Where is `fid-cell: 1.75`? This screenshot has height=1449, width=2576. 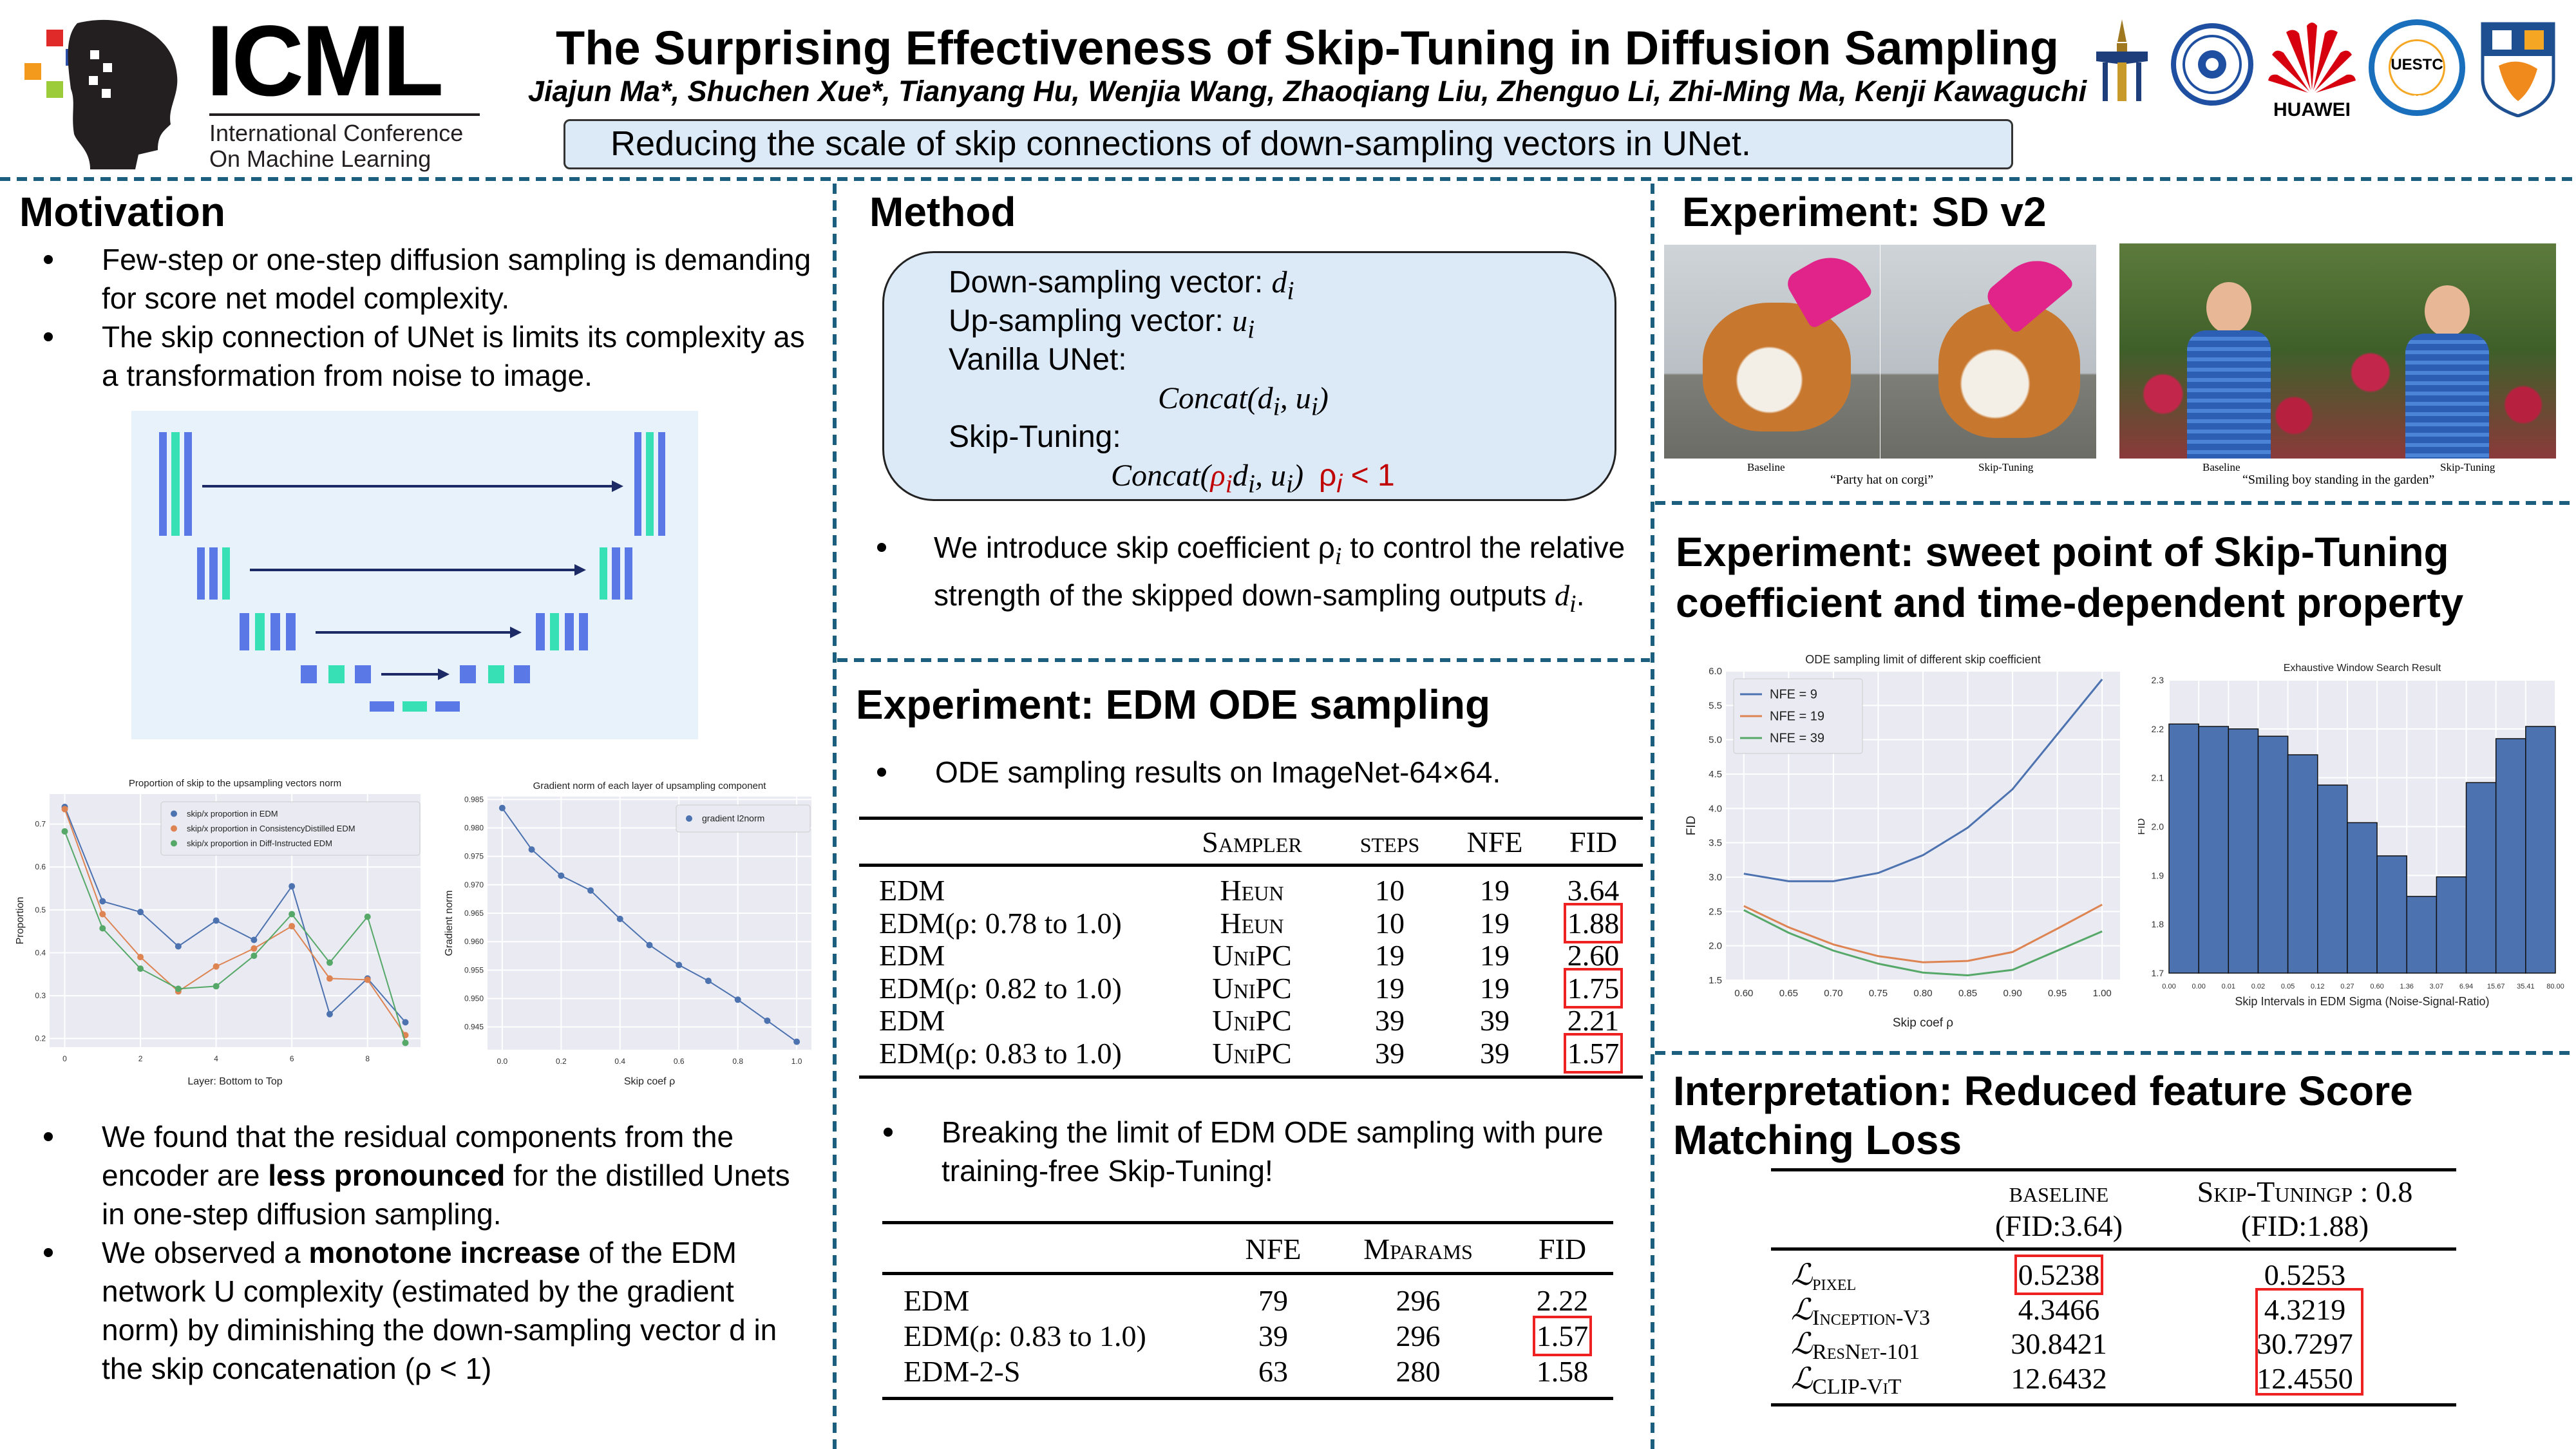 fid-cell: 1.75 is located at coordinates (1593, 988).